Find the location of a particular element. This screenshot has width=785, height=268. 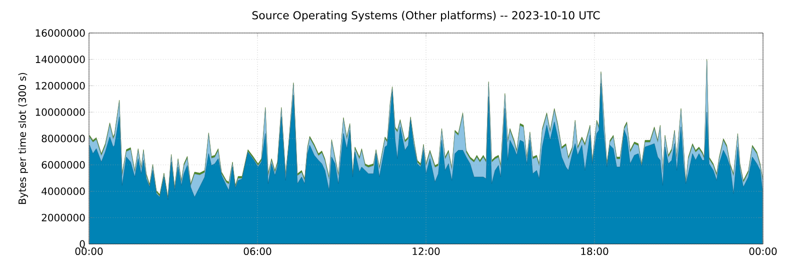

y-tick-label: 8000000 is located at coordinates (63, 138).